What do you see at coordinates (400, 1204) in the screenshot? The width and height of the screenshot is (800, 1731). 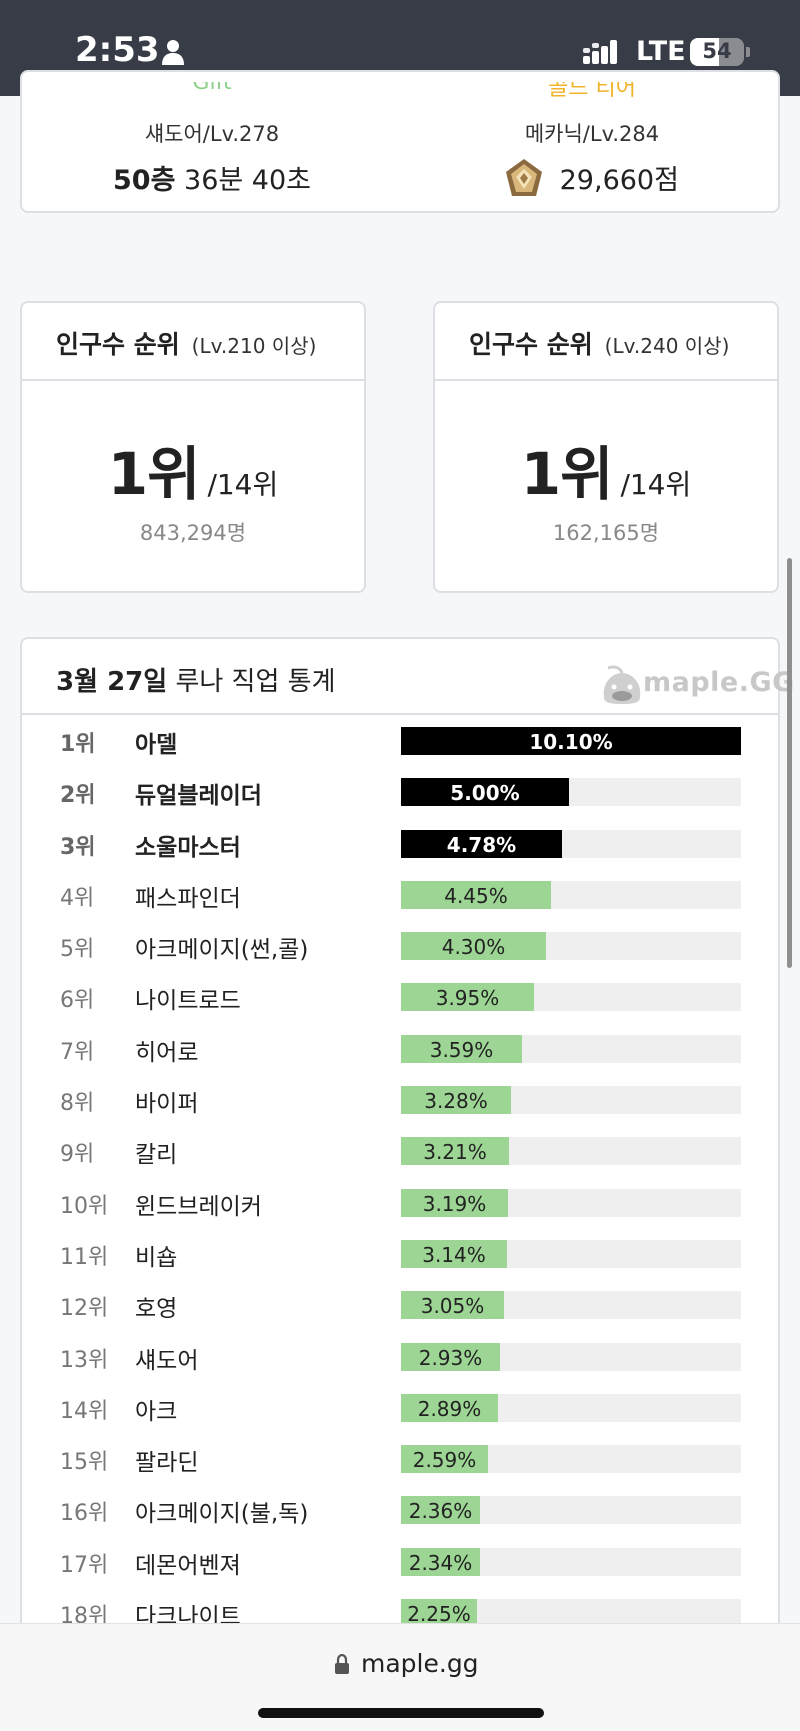 I see `class-stat-row: 10위 윈드브레이커 3.19%` at bounding box center [400, 1204].